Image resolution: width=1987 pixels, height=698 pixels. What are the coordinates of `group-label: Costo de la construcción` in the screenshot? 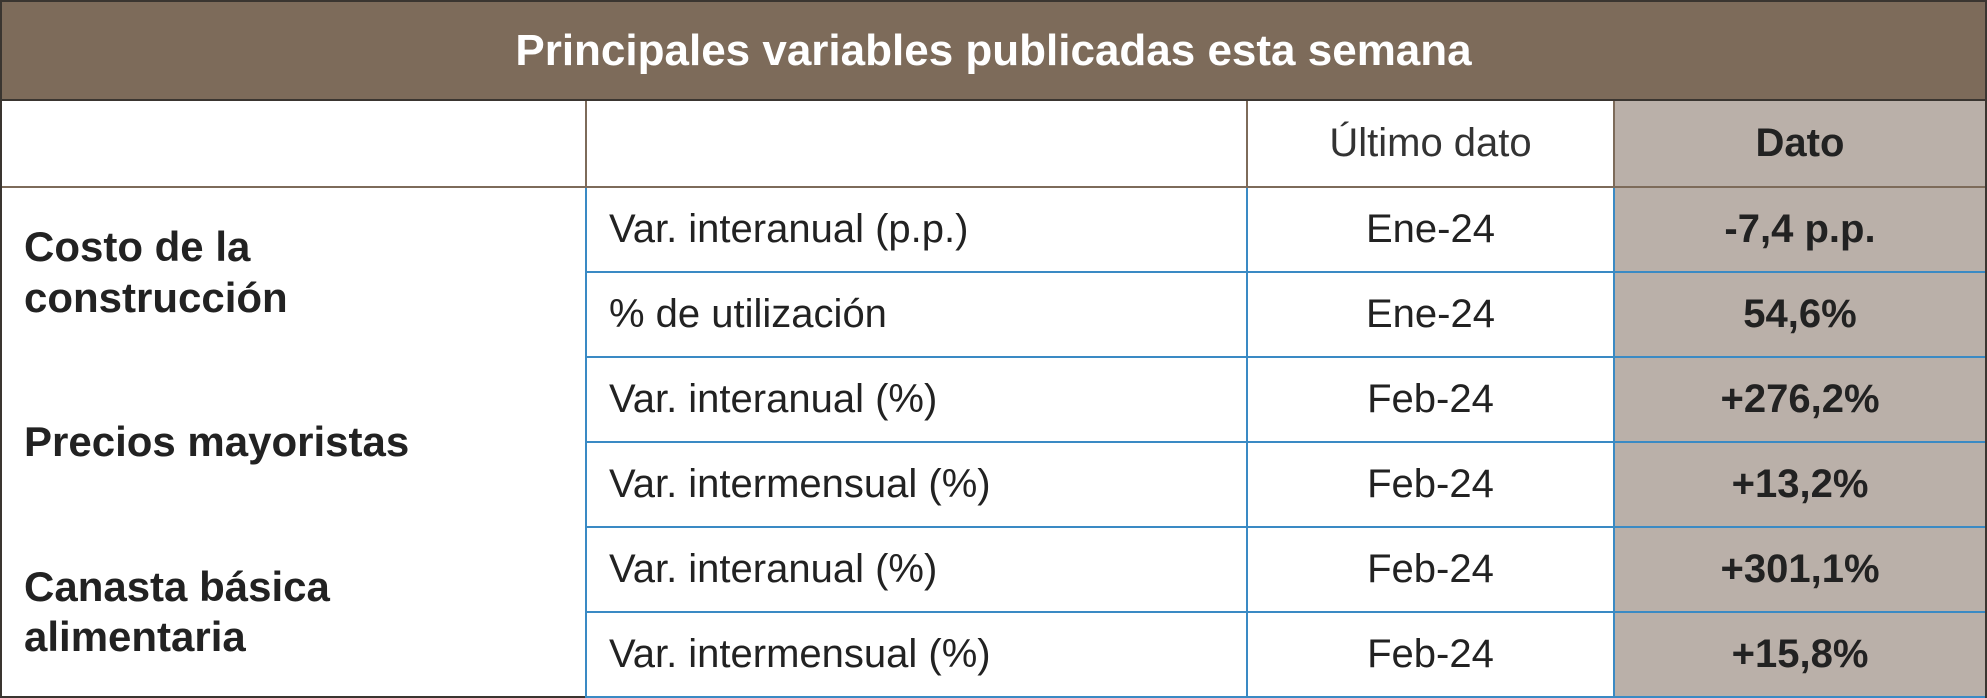 It's located at (156, 272).